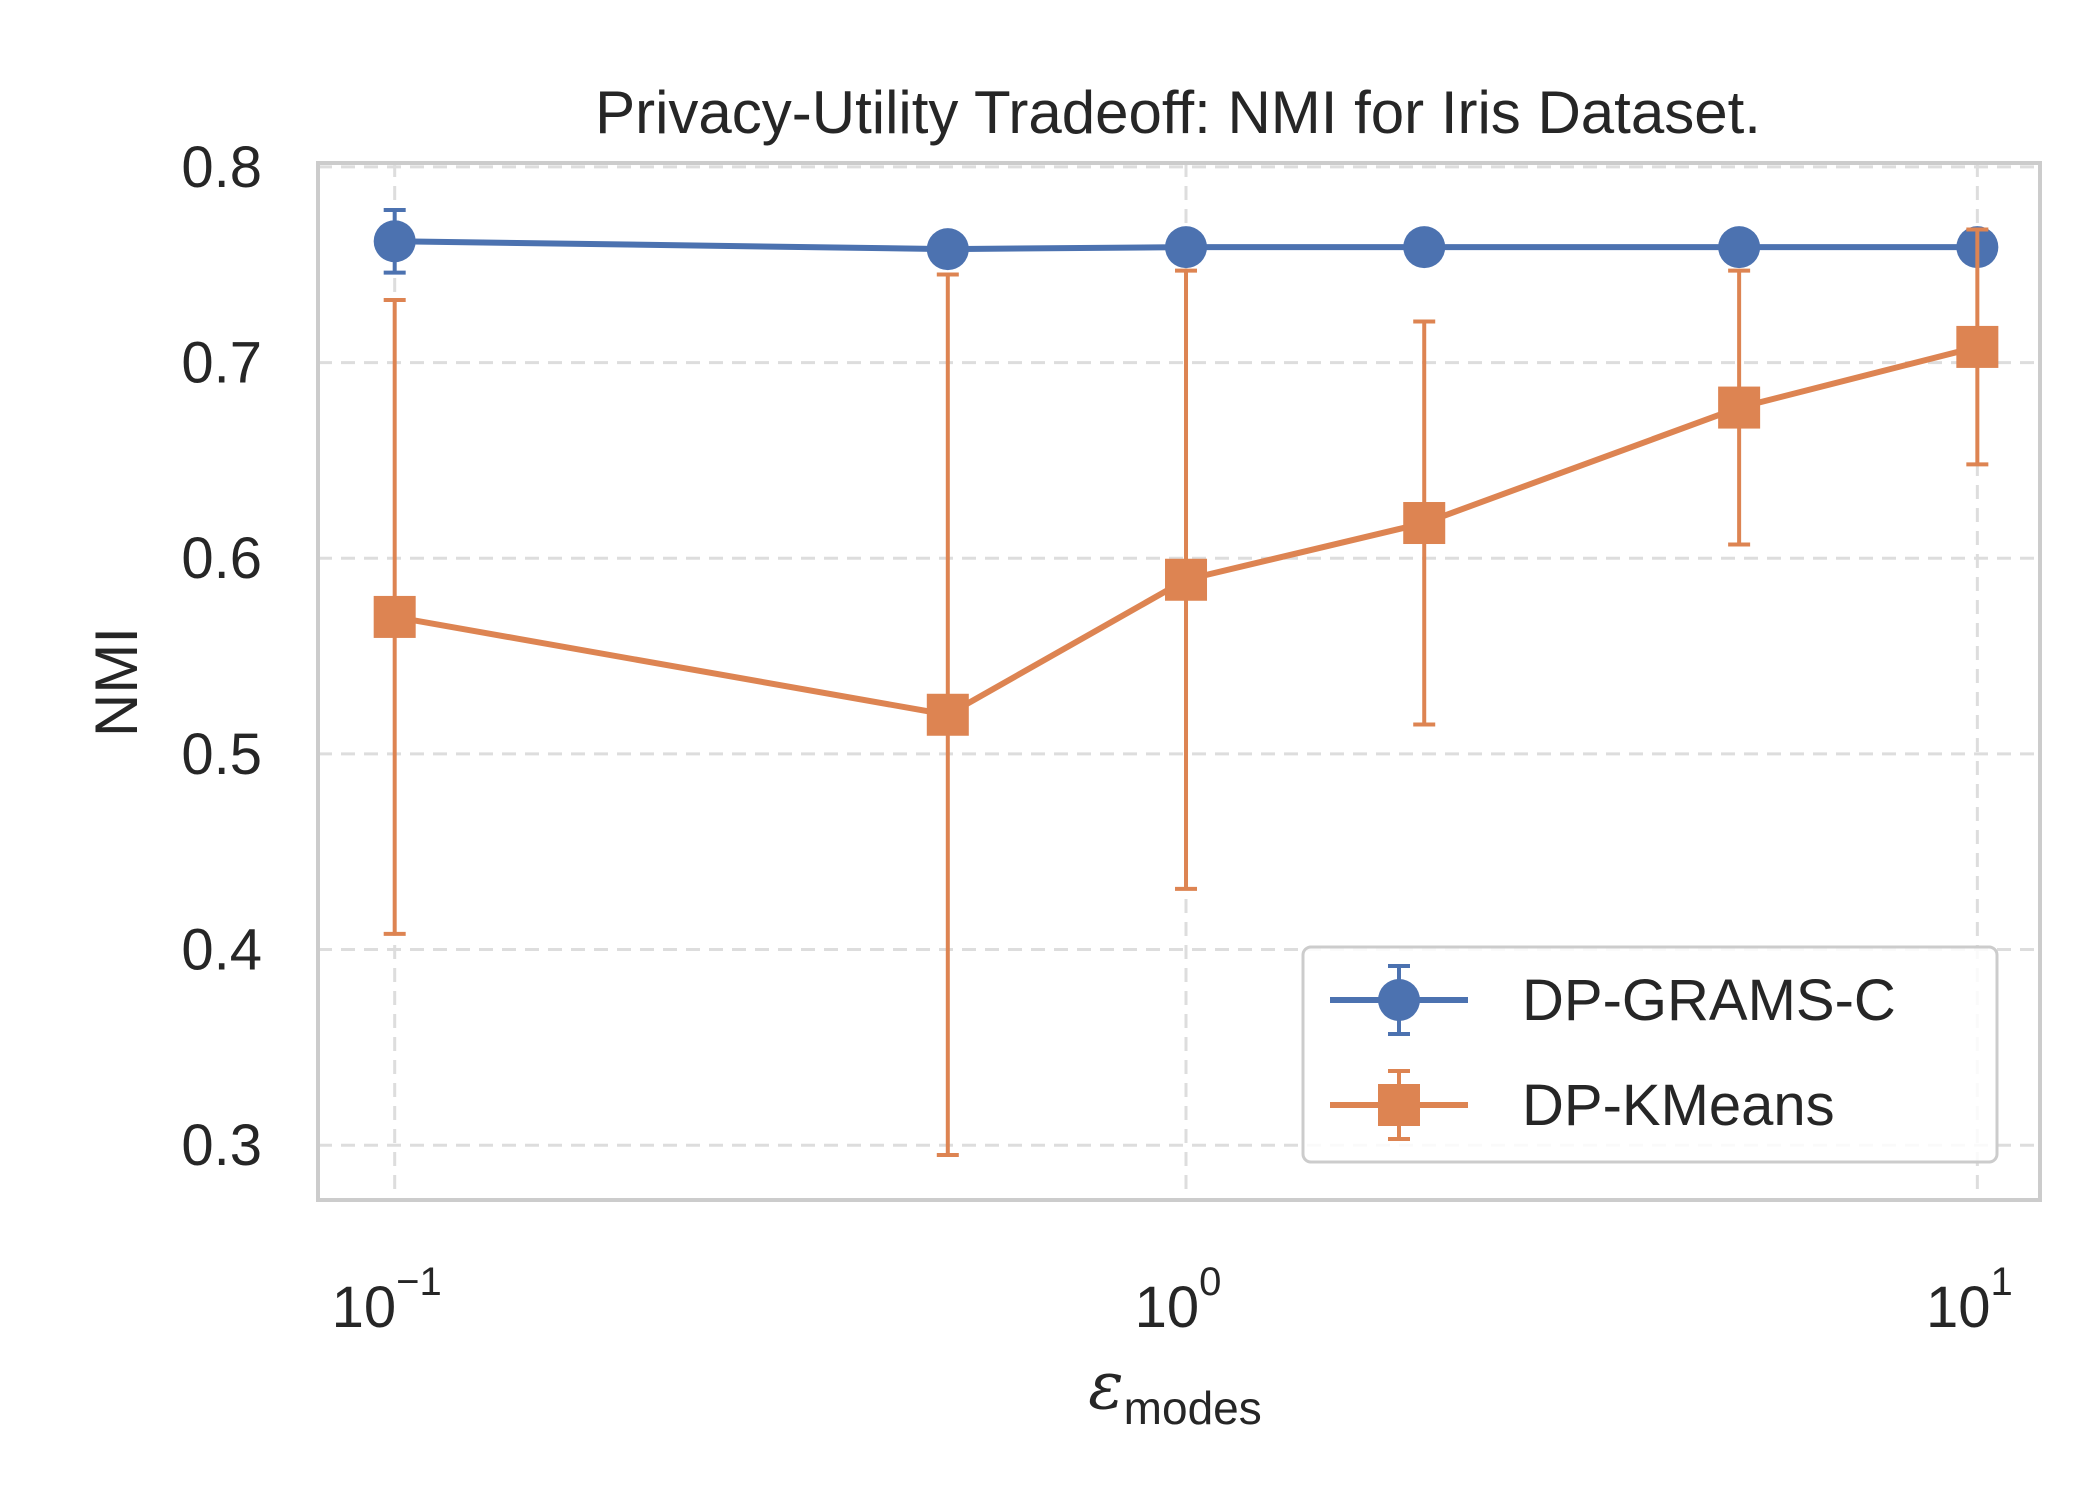  Describe the element at coordinates (2001, 1282) in the screenshot. I see `x-tick-exponent: 1` at that location.